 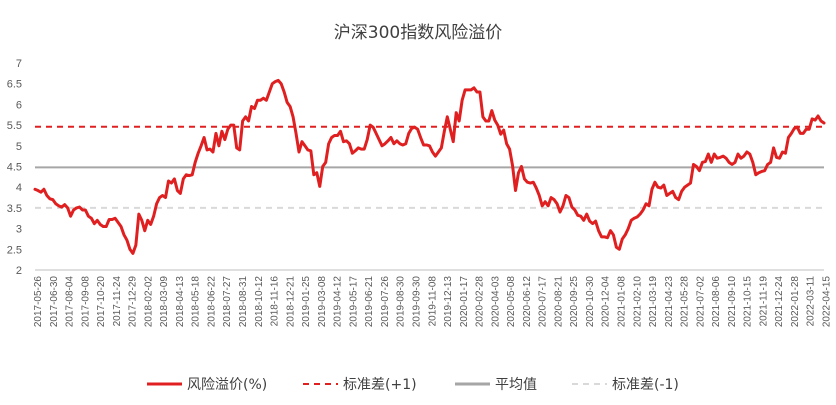 What do you see at coordinates (54, 302) in the screenshot?
I see `x-tick-label: 2017-06-30` at bounding box center [54, 302].